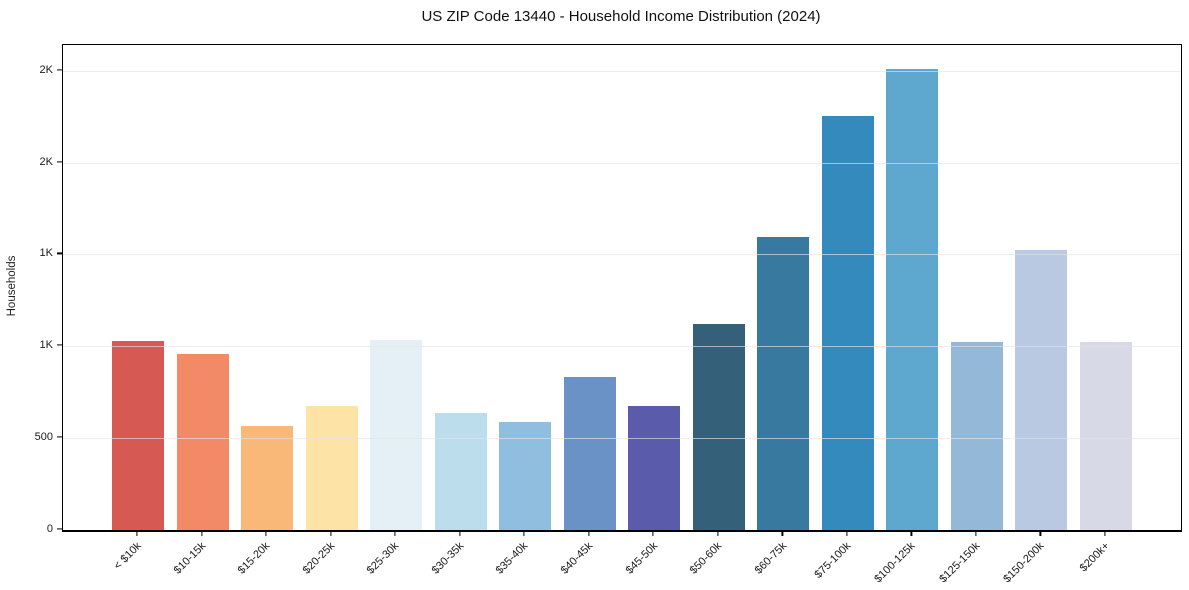  What do you see at coordinates (912, 299) in the screenshot?
I see `bar-100-125k` at bounding box center [912, 299].